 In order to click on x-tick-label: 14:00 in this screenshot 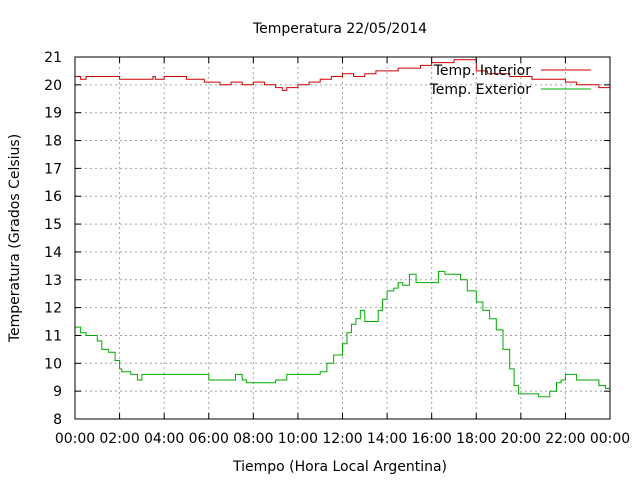, I will do `click(387, 439)`.